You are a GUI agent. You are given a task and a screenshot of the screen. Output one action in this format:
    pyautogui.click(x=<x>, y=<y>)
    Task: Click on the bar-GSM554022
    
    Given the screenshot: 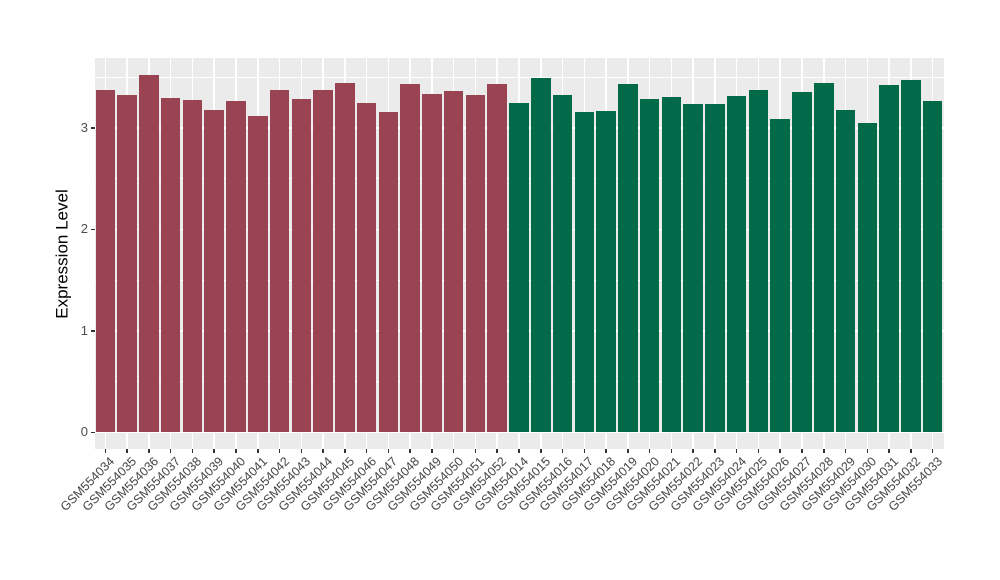 What is the action you would take?
    pyautogui.click(x=693, y=268)
    